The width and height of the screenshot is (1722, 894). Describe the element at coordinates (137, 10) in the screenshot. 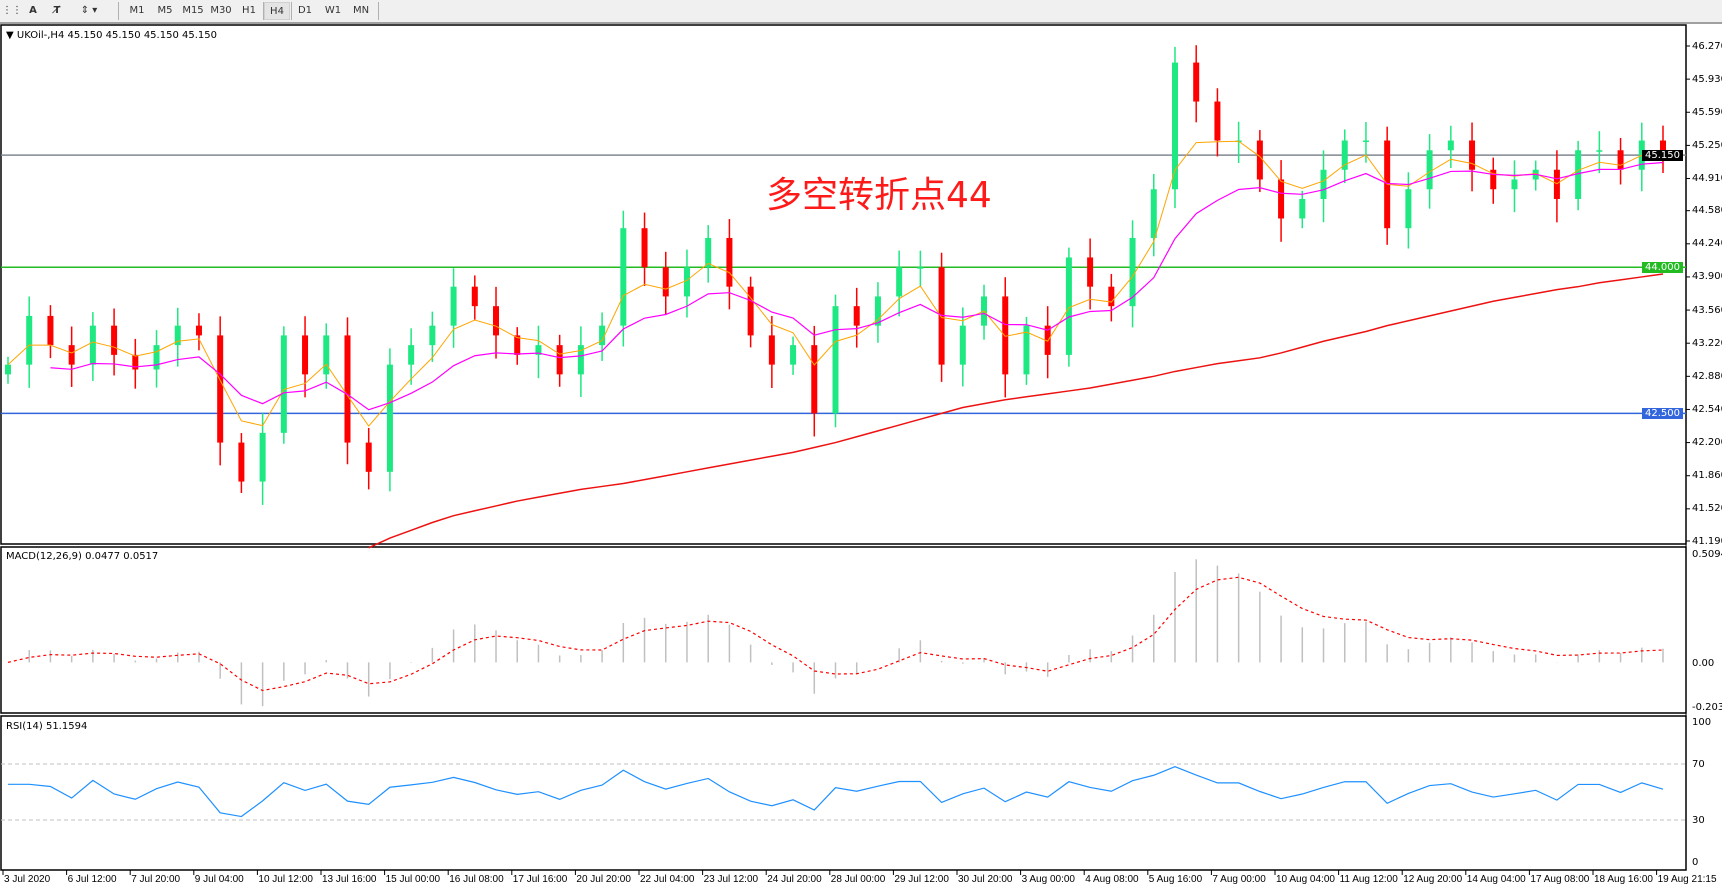

I see `timeframe-m1: M1` at that location.